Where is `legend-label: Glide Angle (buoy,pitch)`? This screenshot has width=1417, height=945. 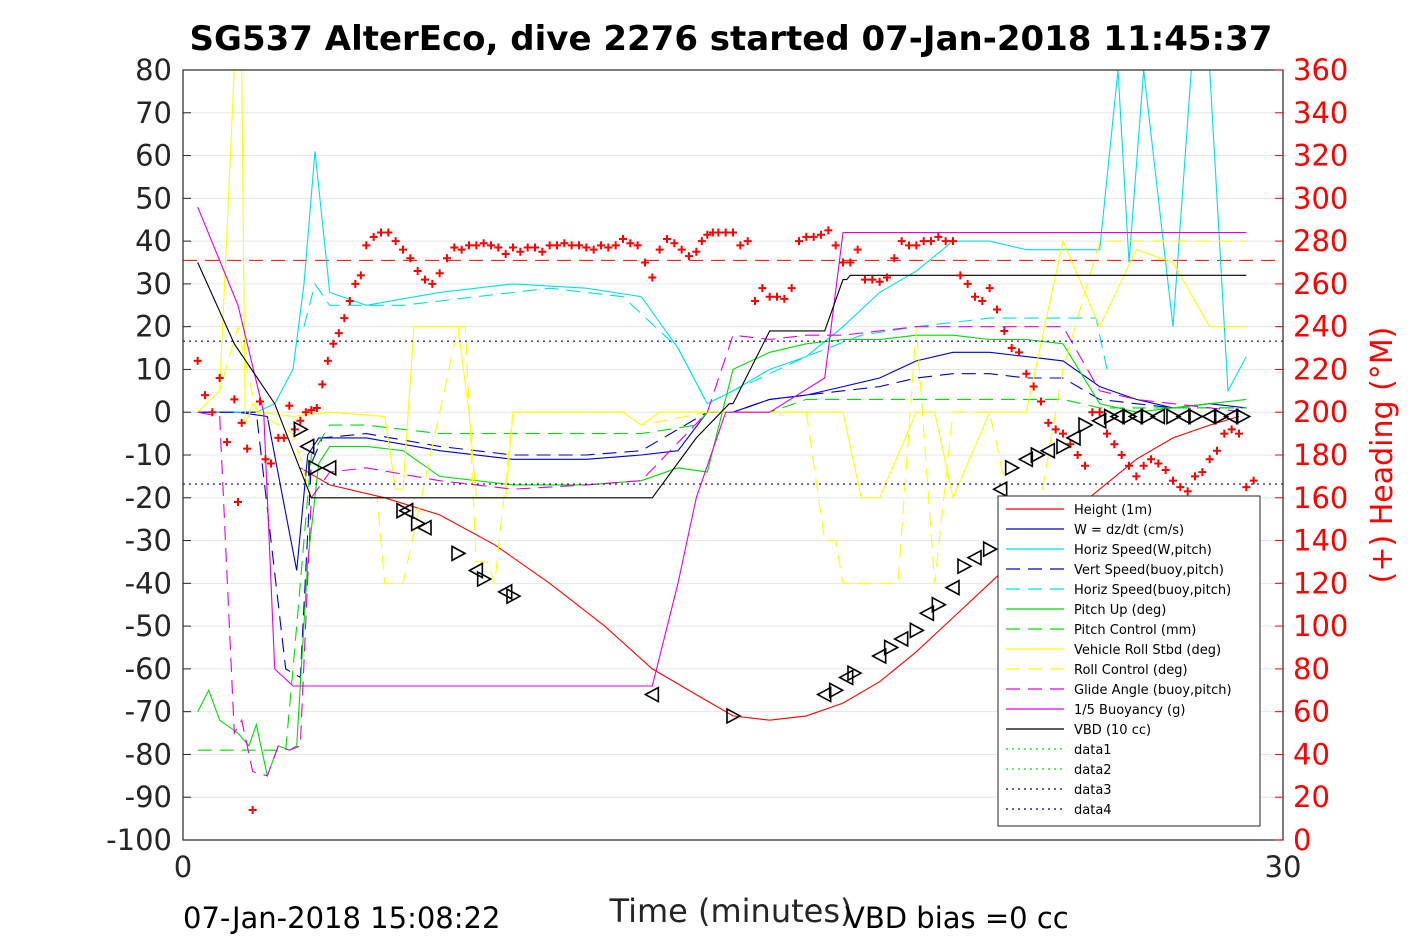
legend-label: Glide Angle (buoy,pitch) is located at coordinates (1153, 690).